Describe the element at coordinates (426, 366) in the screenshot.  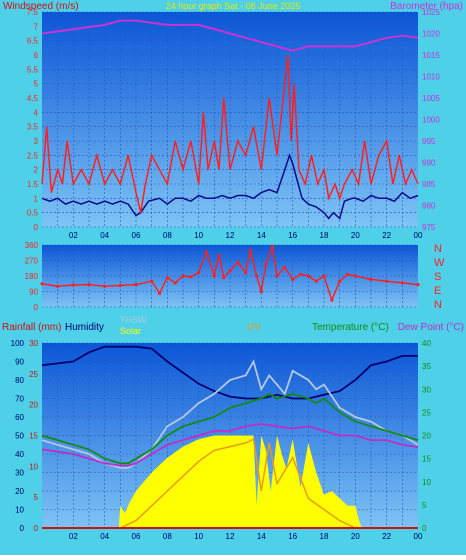
I see `temperature-tick-label: 35` at that location.